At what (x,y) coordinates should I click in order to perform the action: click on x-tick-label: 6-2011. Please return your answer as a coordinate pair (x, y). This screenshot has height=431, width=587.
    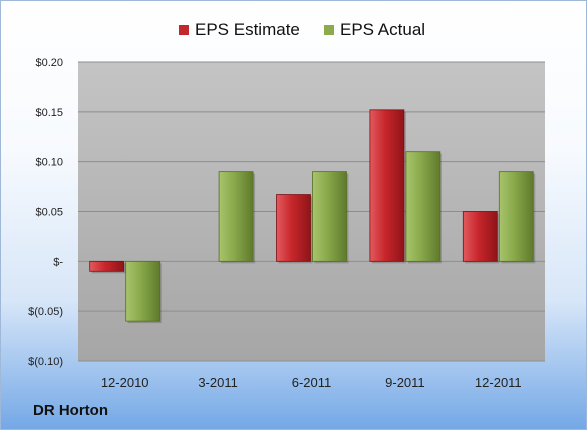
    Looking at the image, I should click on (312, 382).